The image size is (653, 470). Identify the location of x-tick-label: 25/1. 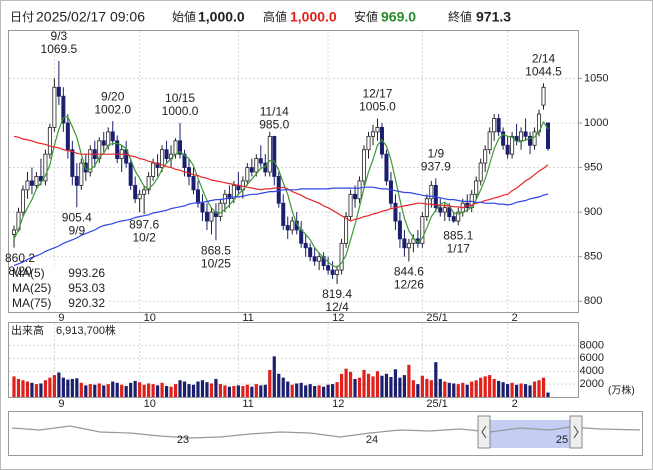
(436, 404).